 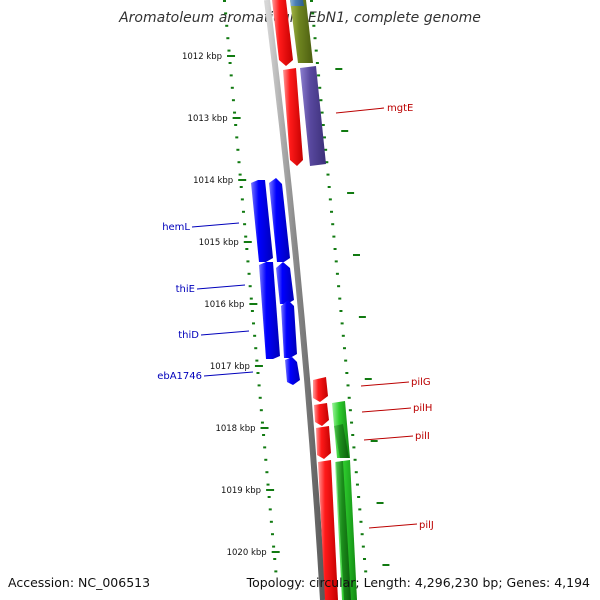 What do you see at coordinates (313, 116) in the screenshot?
I see `gene-mgtE` at bounding box center [313, 116].